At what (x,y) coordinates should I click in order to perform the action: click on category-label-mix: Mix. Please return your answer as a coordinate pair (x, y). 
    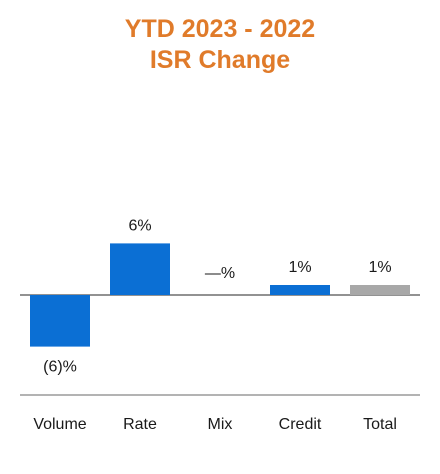
    Looking at the image, I should click on (220, 424).